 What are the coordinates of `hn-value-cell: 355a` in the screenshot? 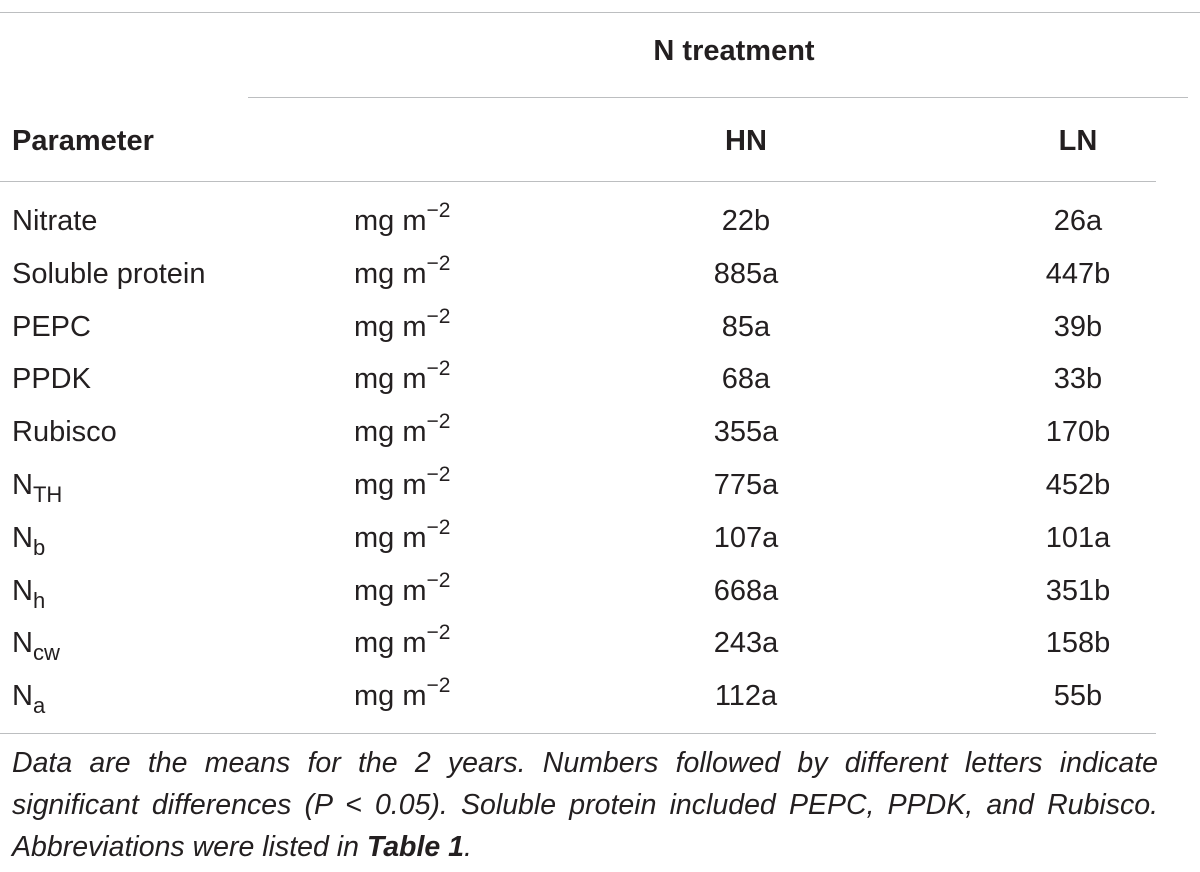 It's located at (746, 432).